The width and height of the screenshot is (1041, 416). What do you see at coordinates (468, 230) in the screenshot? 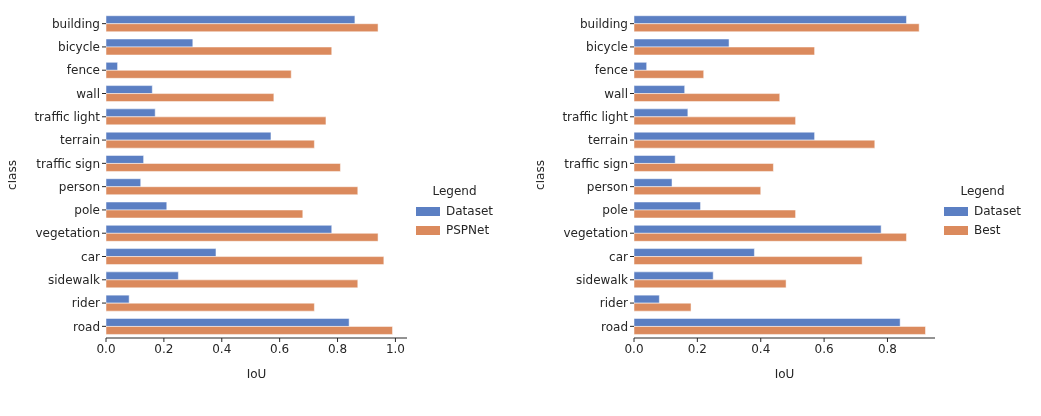
I see `legend-label: PSPNet` at bounding box center [468, 230].